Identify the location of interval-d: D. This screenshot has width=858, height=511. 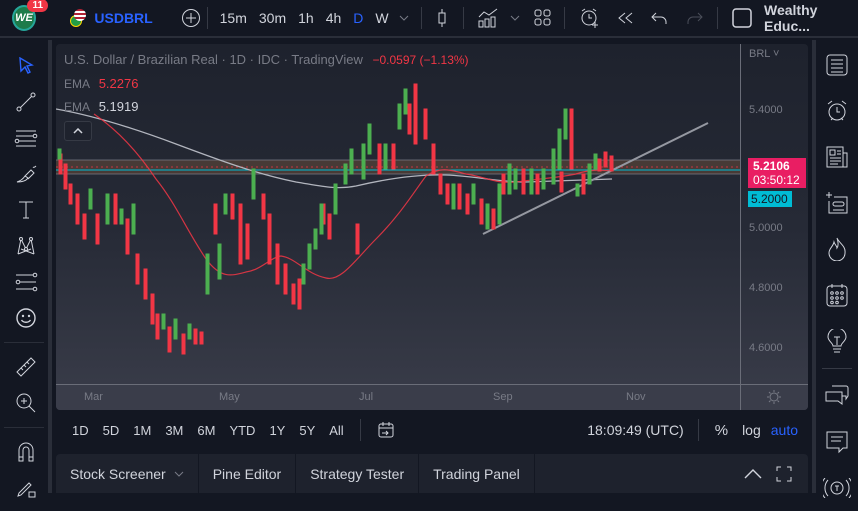
(358, 18).